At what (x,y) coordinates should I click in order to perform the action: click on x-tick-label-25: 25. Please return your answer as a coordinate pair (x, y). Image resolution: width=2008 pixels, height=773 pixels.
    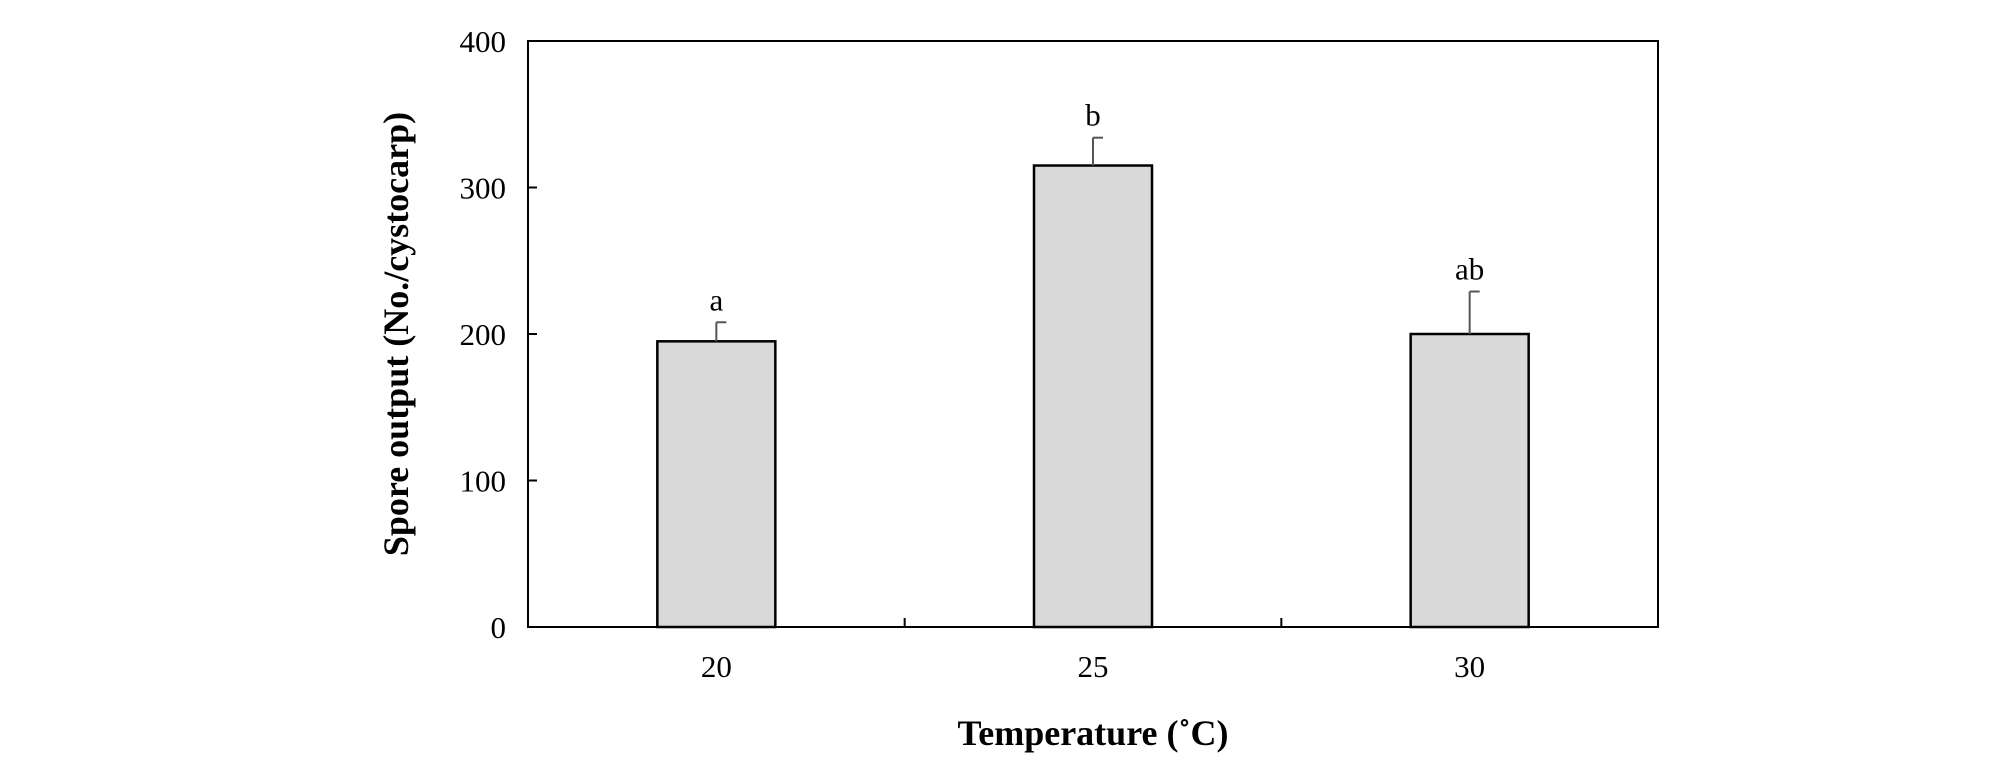
    Looking at the image, I should click on (1093, 666).